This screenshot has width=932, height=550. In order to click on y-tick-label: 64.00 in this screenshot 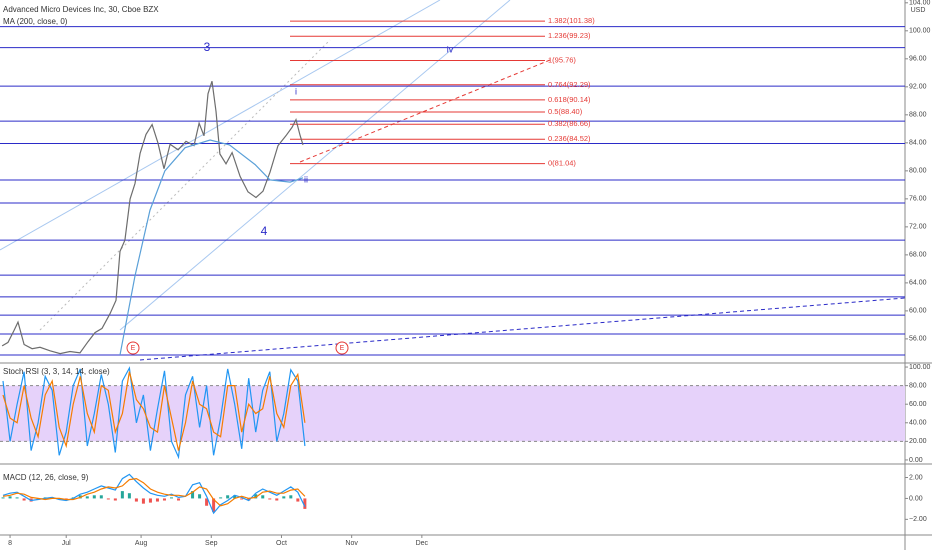, I will do `click(918, 283)`.